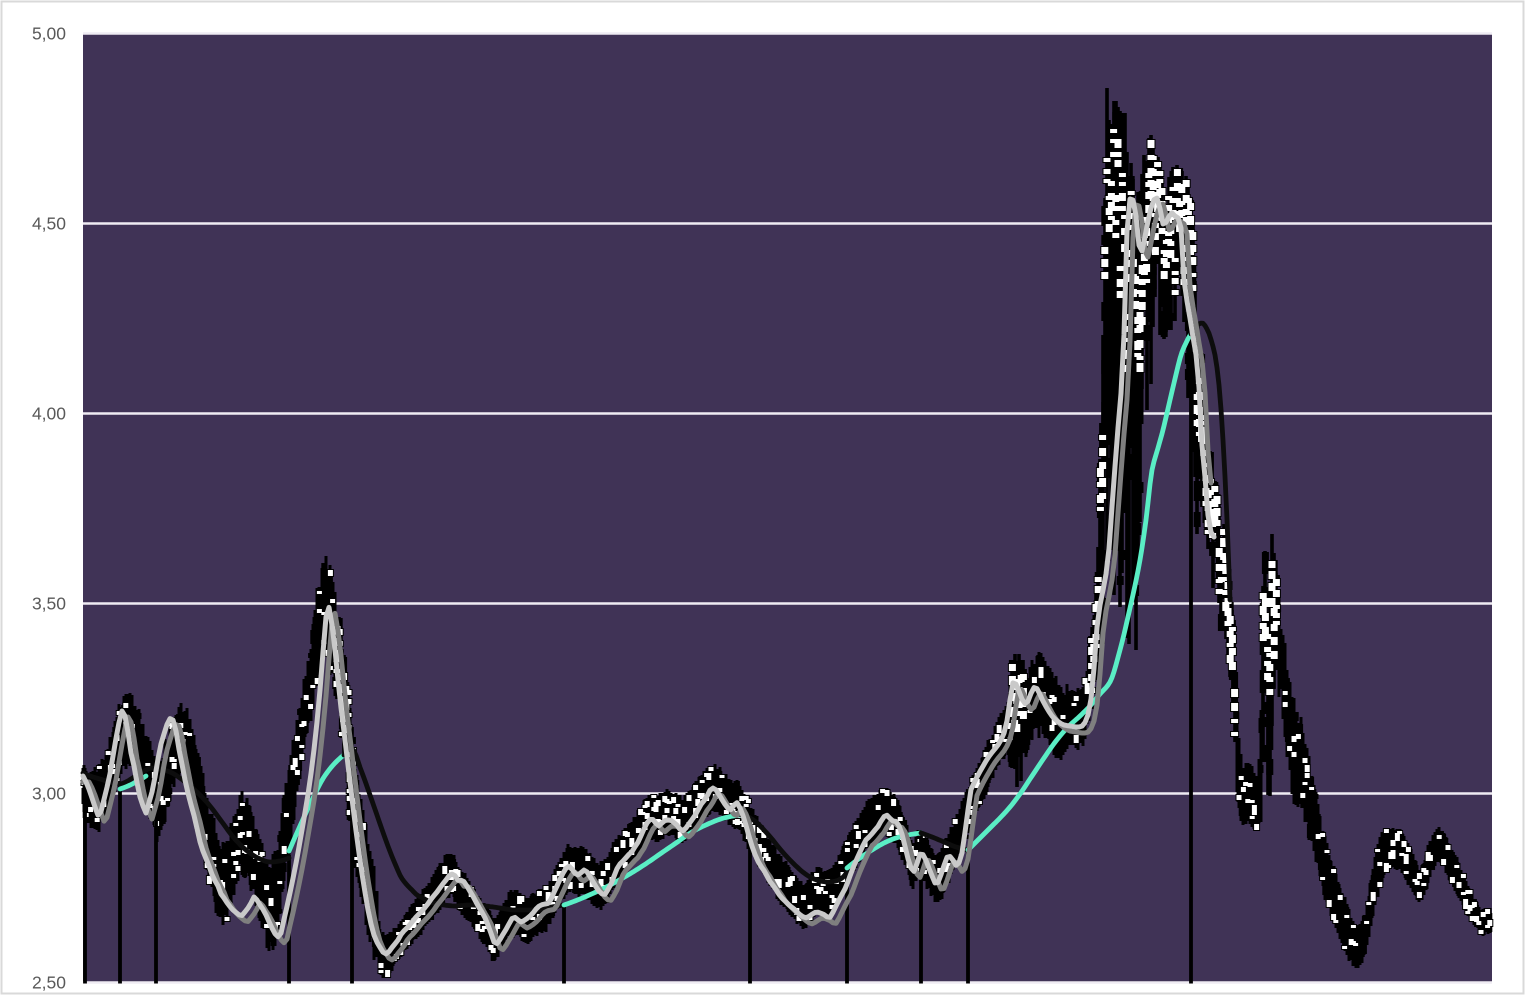 This screenshot has width=1528, height=1003. I want to click on svg-text: 2,50, so click(49, 983).